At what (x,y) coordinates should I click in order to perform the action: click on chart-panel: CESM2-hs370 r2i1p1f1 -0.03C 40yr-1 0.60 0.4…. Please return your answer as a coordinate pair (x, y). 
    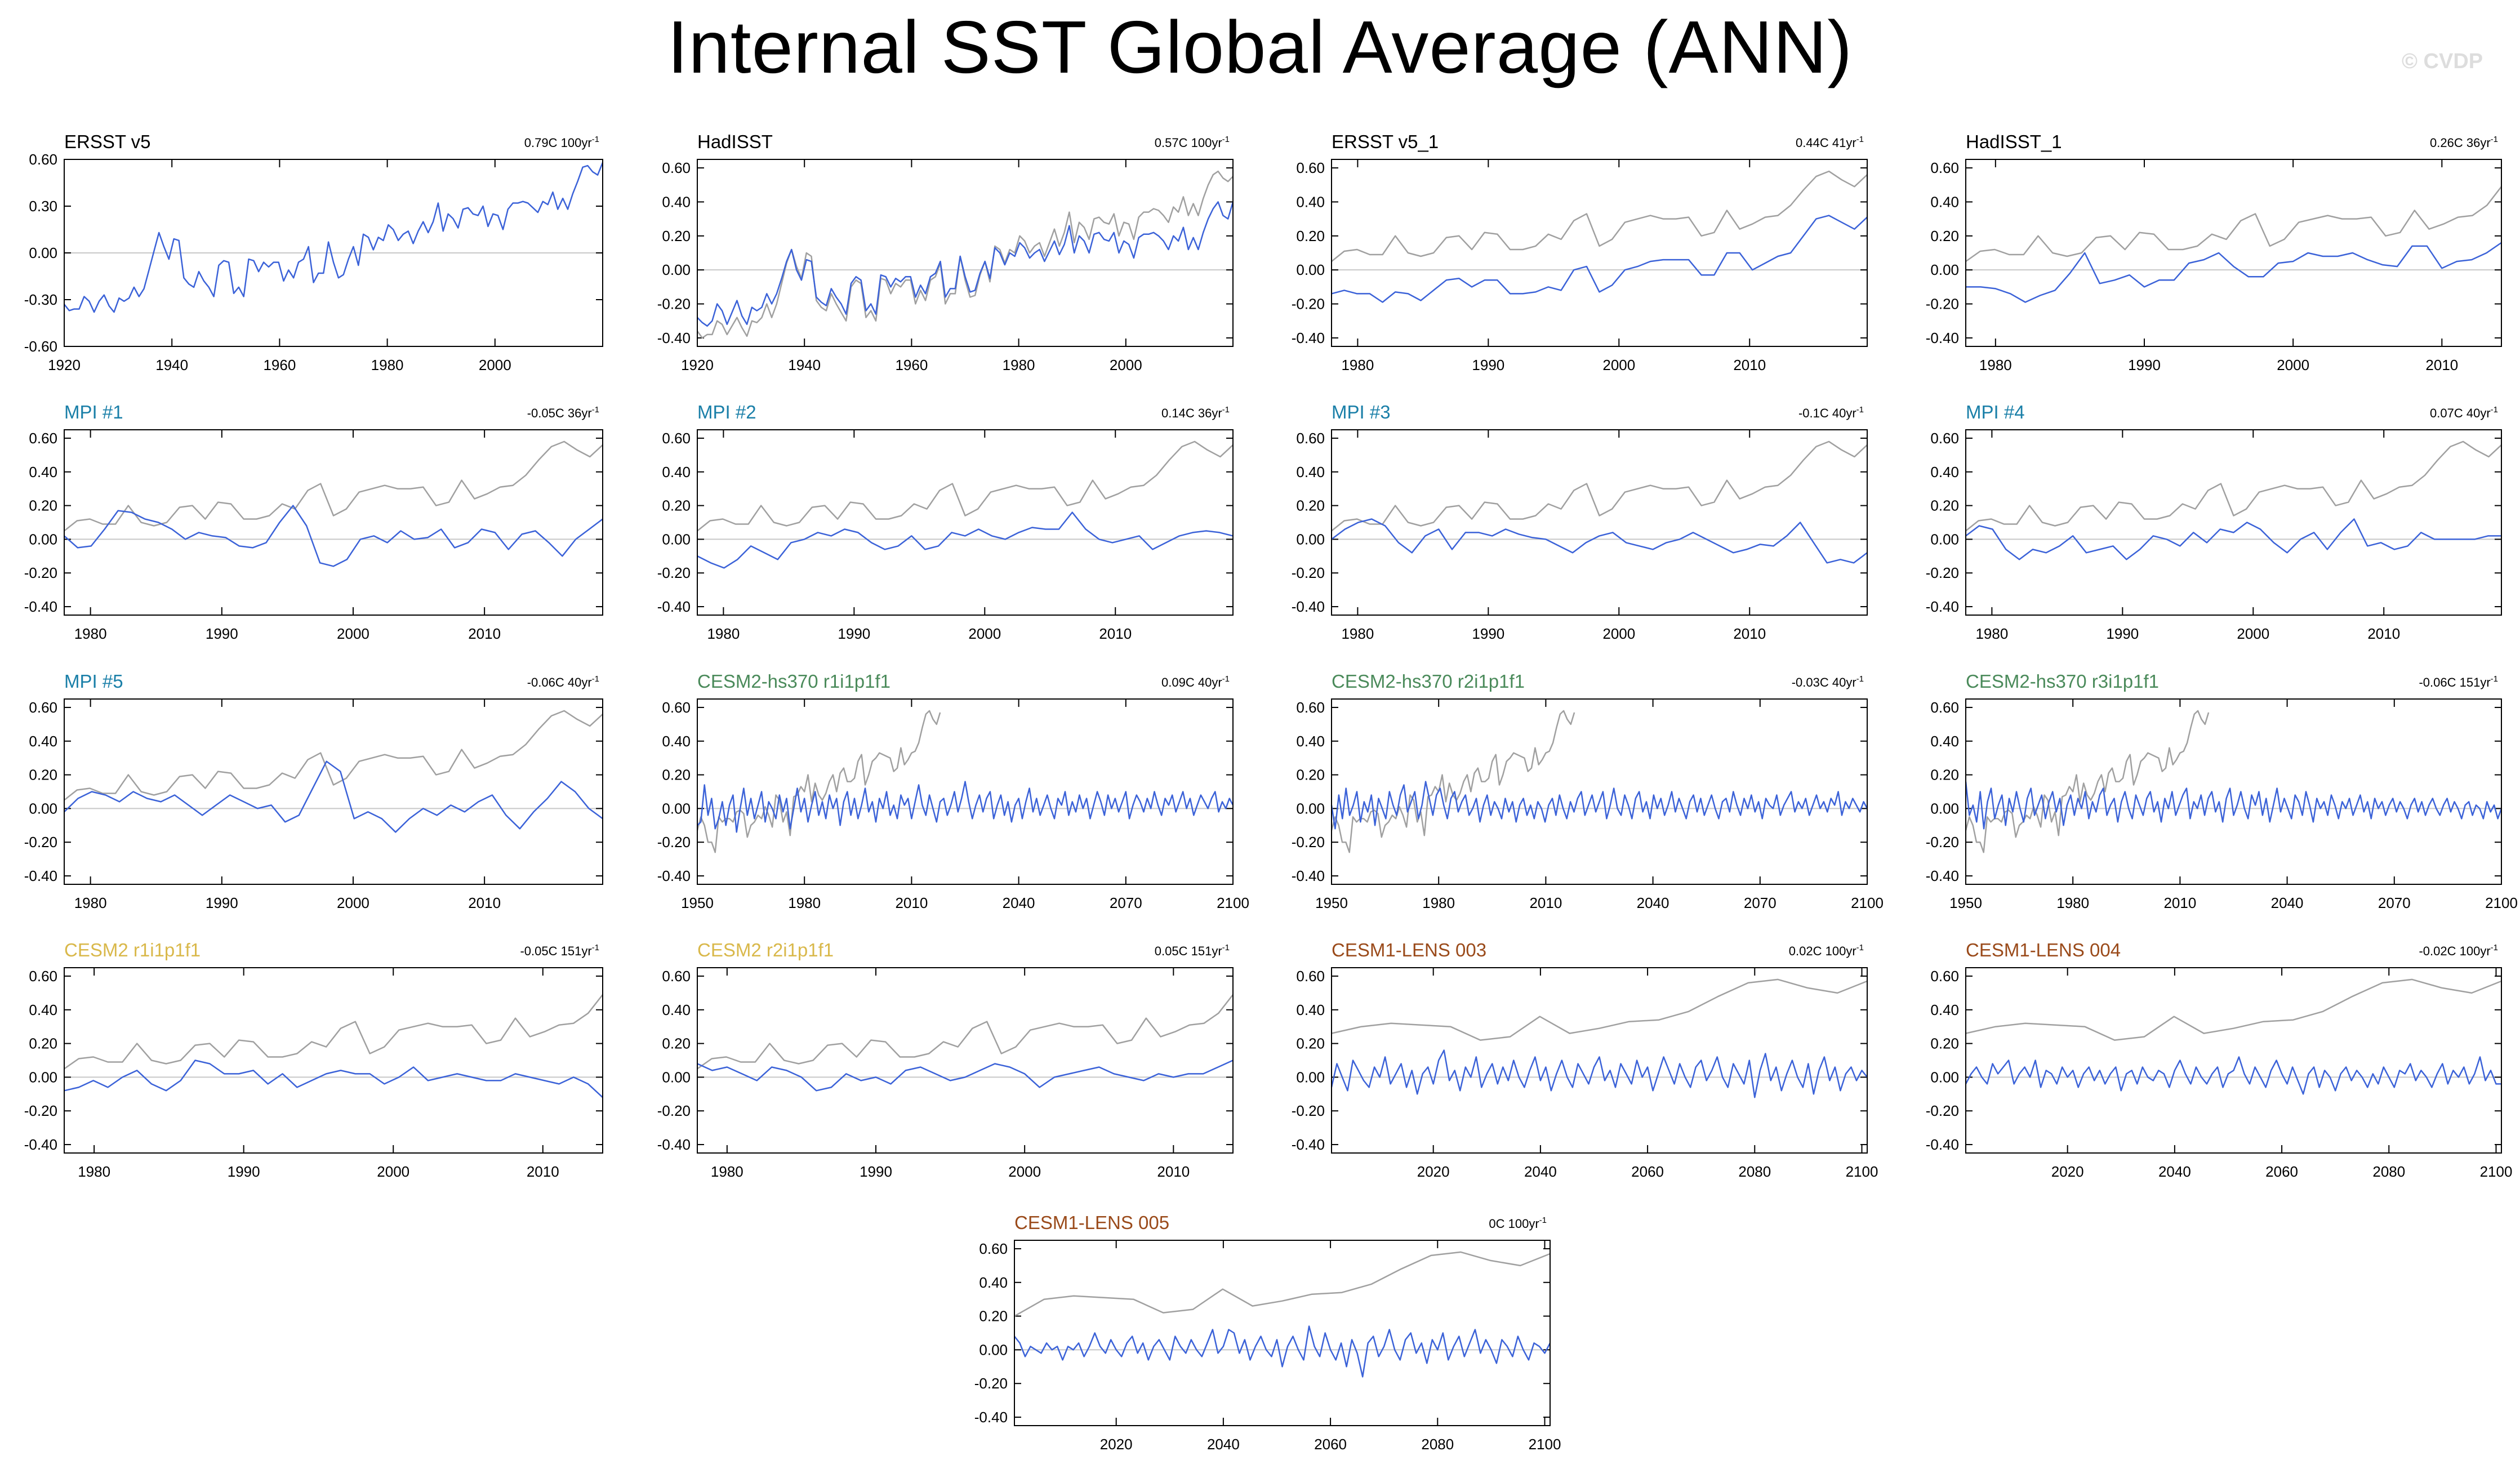
    Looking at the image, I should click on (1588, 791).